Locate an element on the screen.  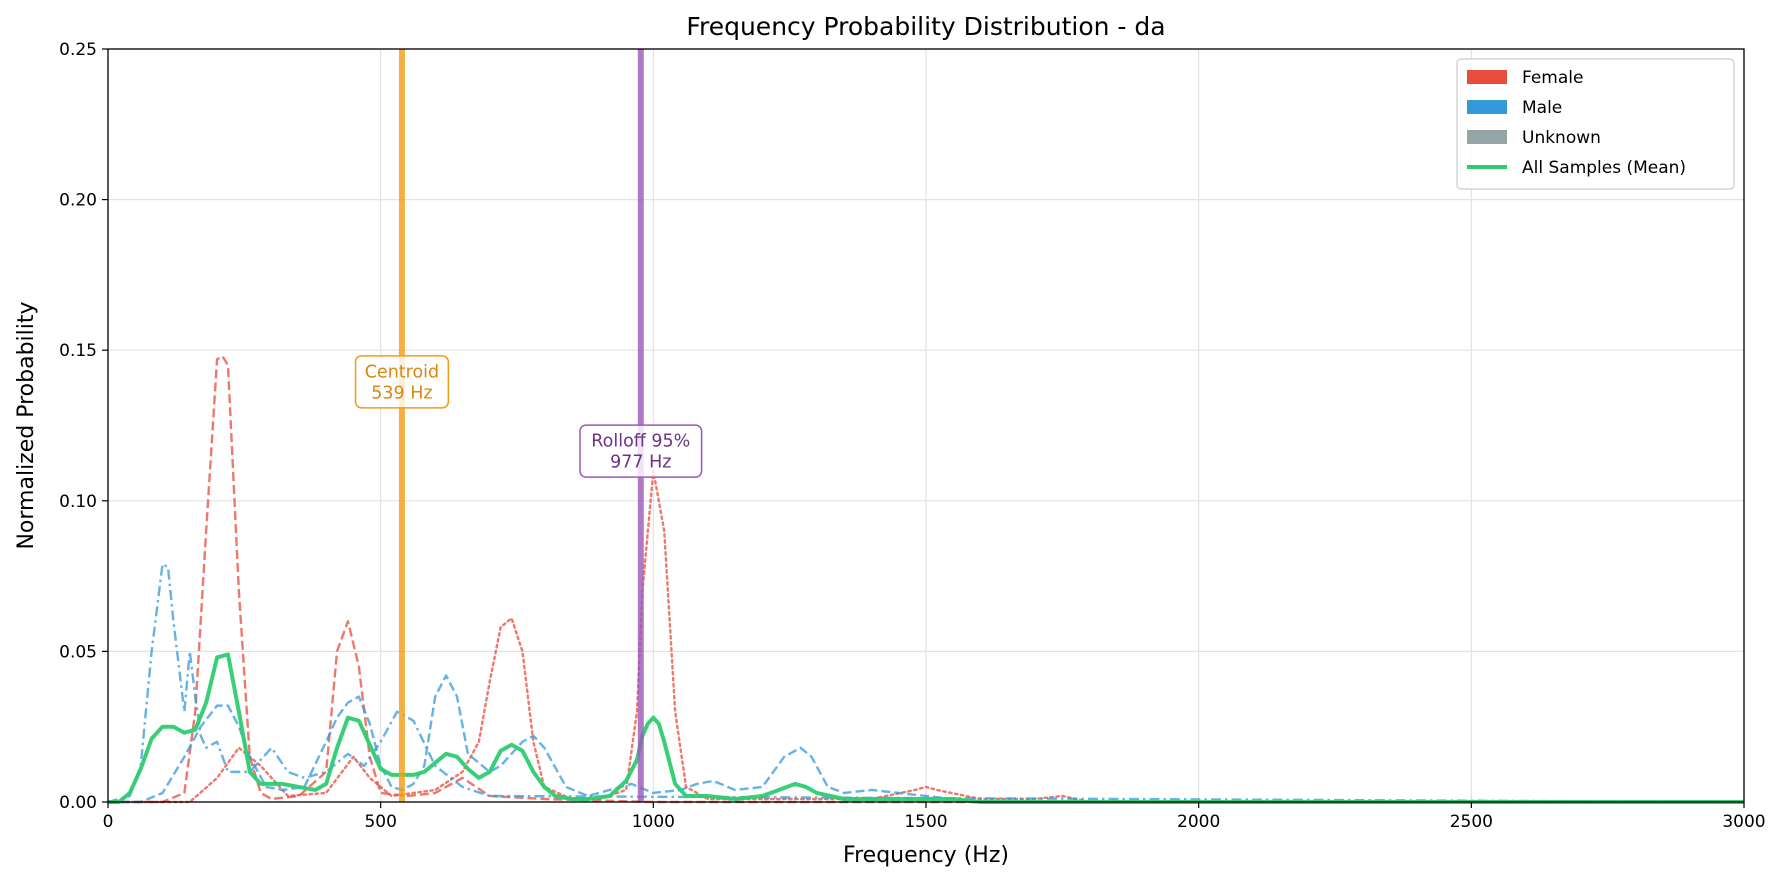
legend-label-0: Female is located at coordinates (1552, 78).